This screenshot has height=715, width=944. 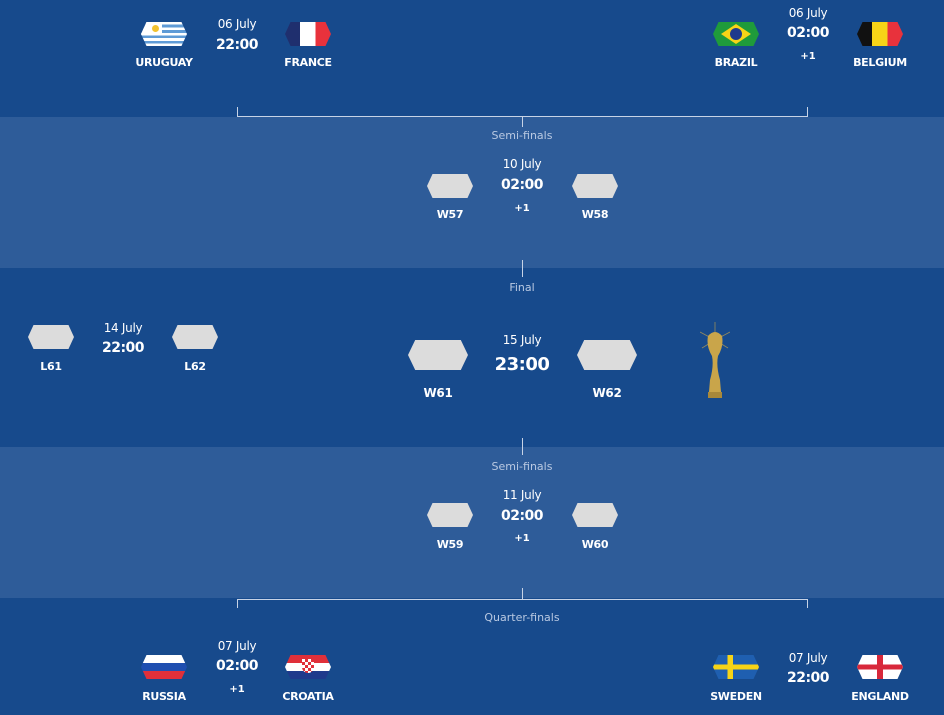 I want to click on team-name: FRANCE, so click(x=308, y=62).